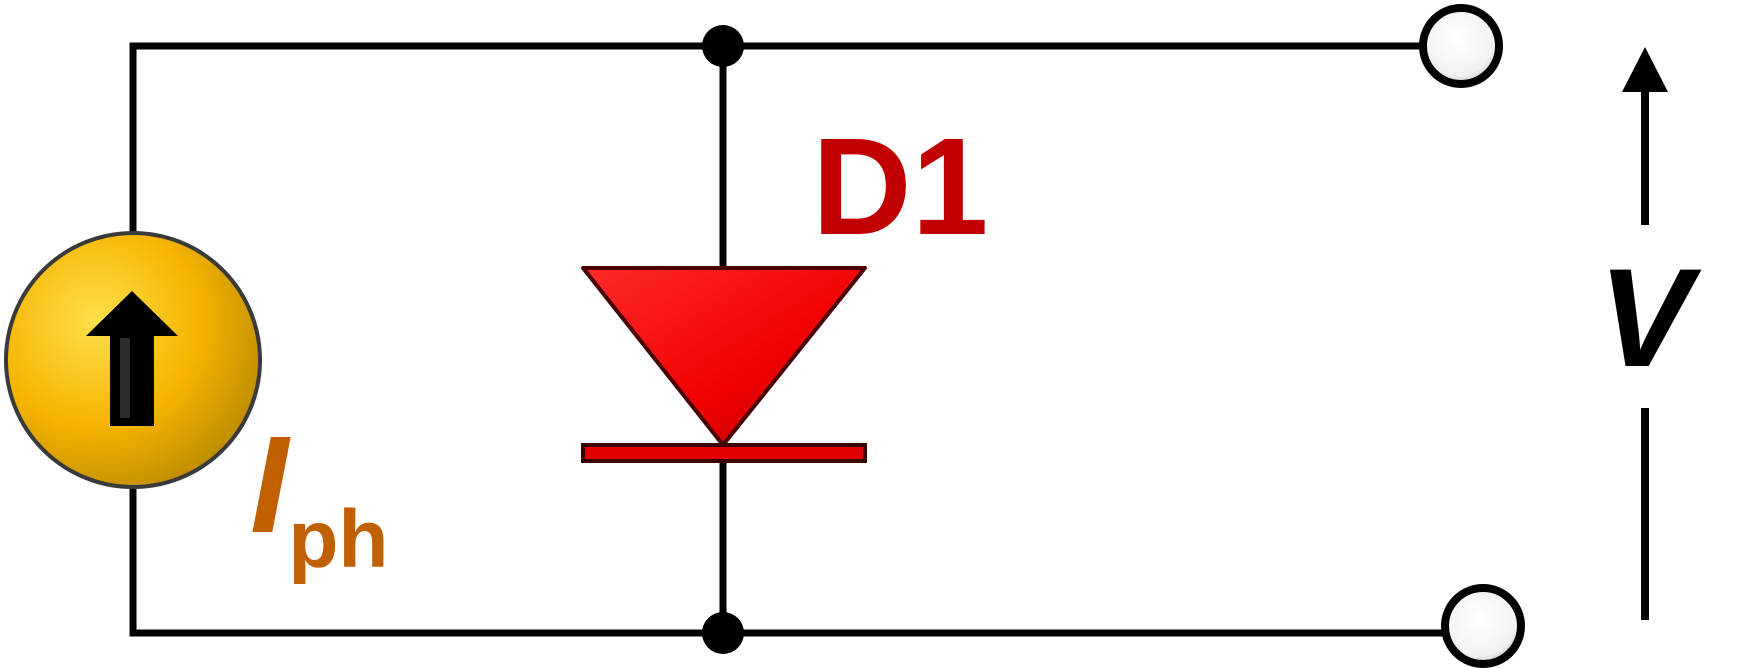 This screenshot has height=669, width=1760. I want to click on diode-label: D1, so click(900, 187).